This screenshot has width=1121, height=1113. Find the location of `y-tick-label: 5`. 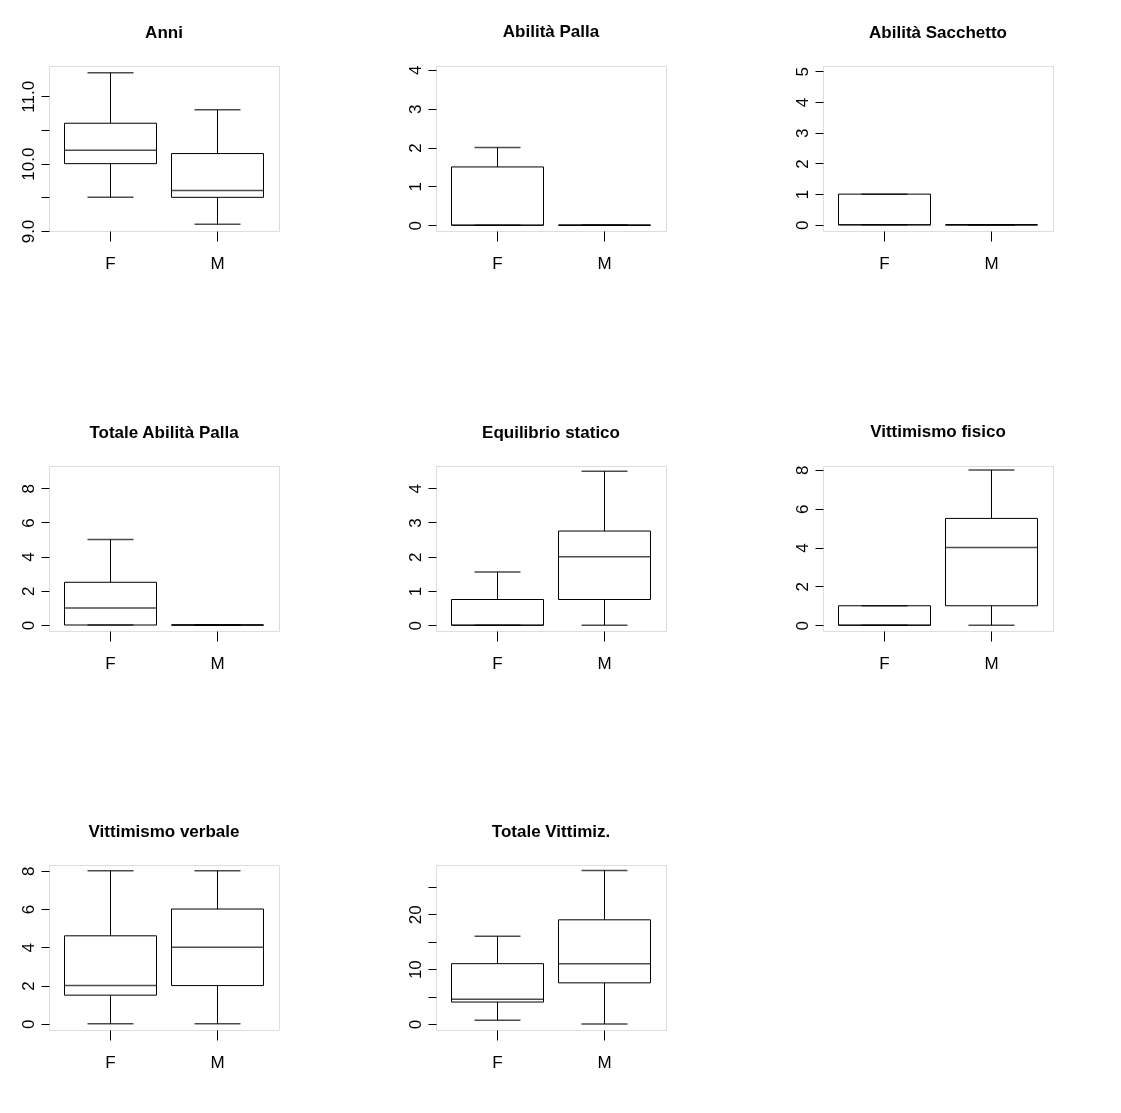

y-tick-label: 5 is located at coordinates (802, 71).